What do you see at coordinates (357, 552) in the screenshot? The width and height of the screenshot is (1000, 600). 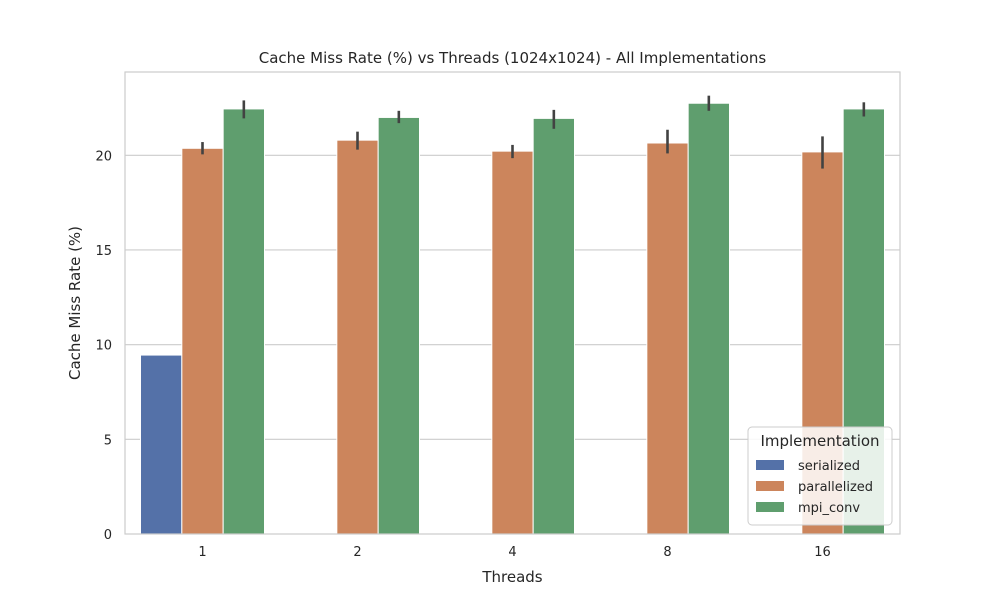 I see `x-tick-label: 2` at bounding box center [357, 552].